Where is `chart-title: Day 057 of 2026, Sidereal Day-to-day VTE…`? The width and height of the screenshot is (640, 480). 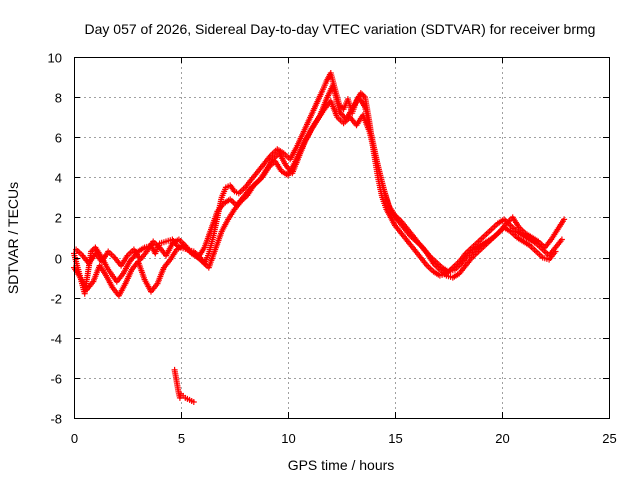 chart-title: Day 057 of 2026, Sidereal Day-to-day VTE… is located at coordinates (340, 29).